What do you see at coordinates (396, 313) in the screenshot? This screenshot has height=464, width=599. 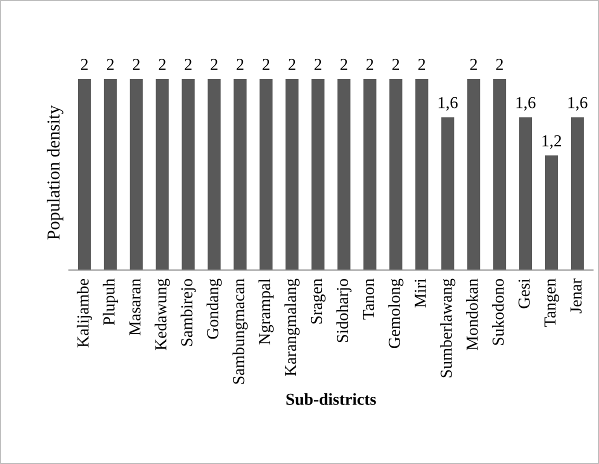 I see `x-tick-label: Gemolong` at bounding box center [396, 313].